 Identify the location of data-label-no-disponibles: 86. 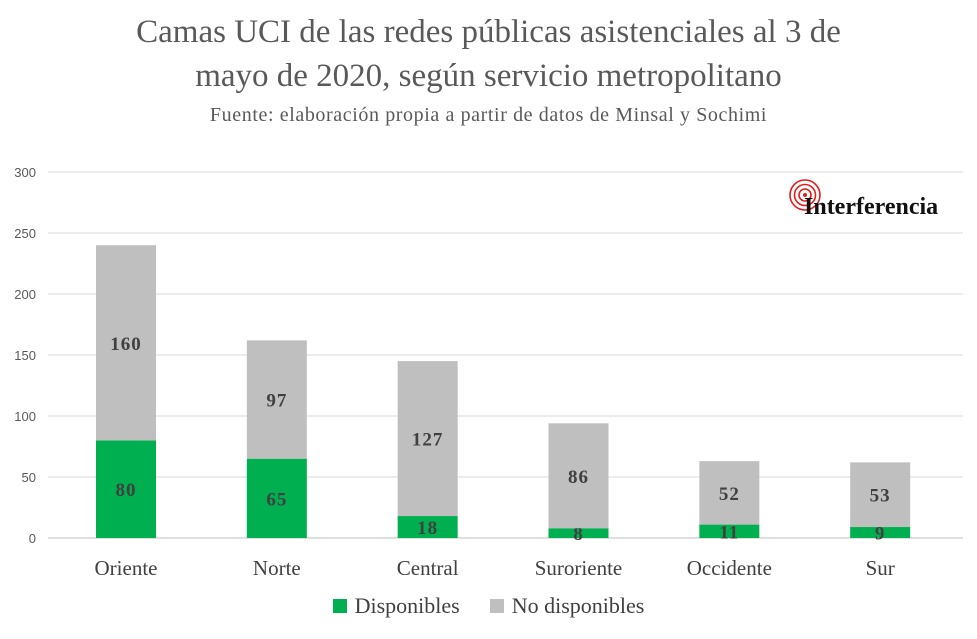
(578, 477).